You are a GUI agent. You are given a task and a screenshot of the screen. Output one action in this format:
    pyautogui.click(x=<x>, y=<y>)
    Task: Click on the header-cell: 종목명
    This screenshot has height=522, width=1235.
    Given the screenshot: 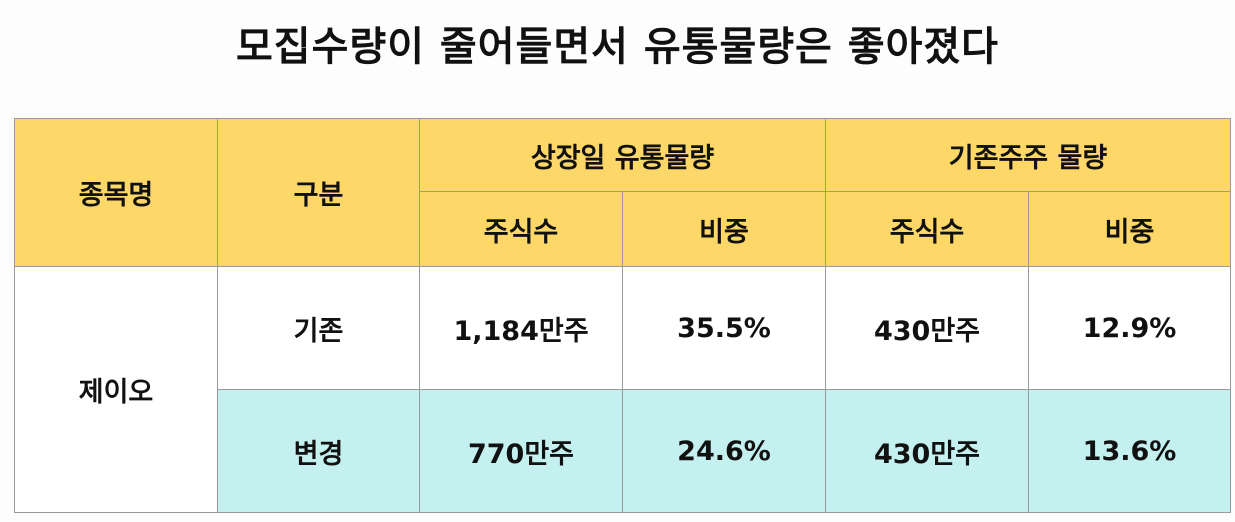 What is the action you would take?
    pyautogui.click(x=116, y=192)
    